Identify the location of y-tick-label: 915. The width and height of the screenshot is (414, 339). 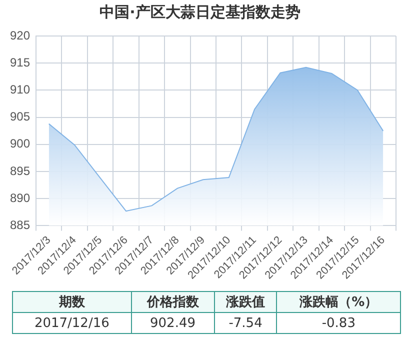
(20, 62).